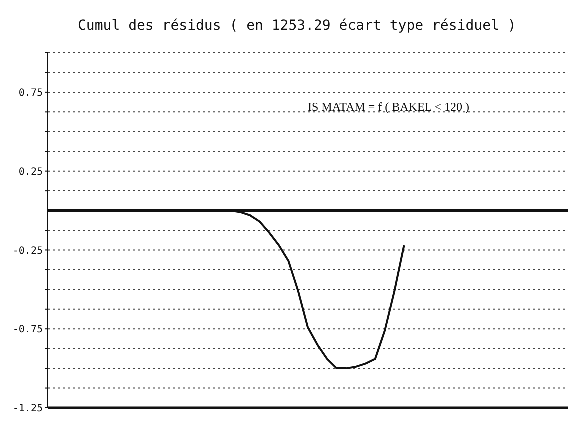 This screenshot has width=586, height=447. I want to click on y-tick-label: -0.75, so click(27, 330).